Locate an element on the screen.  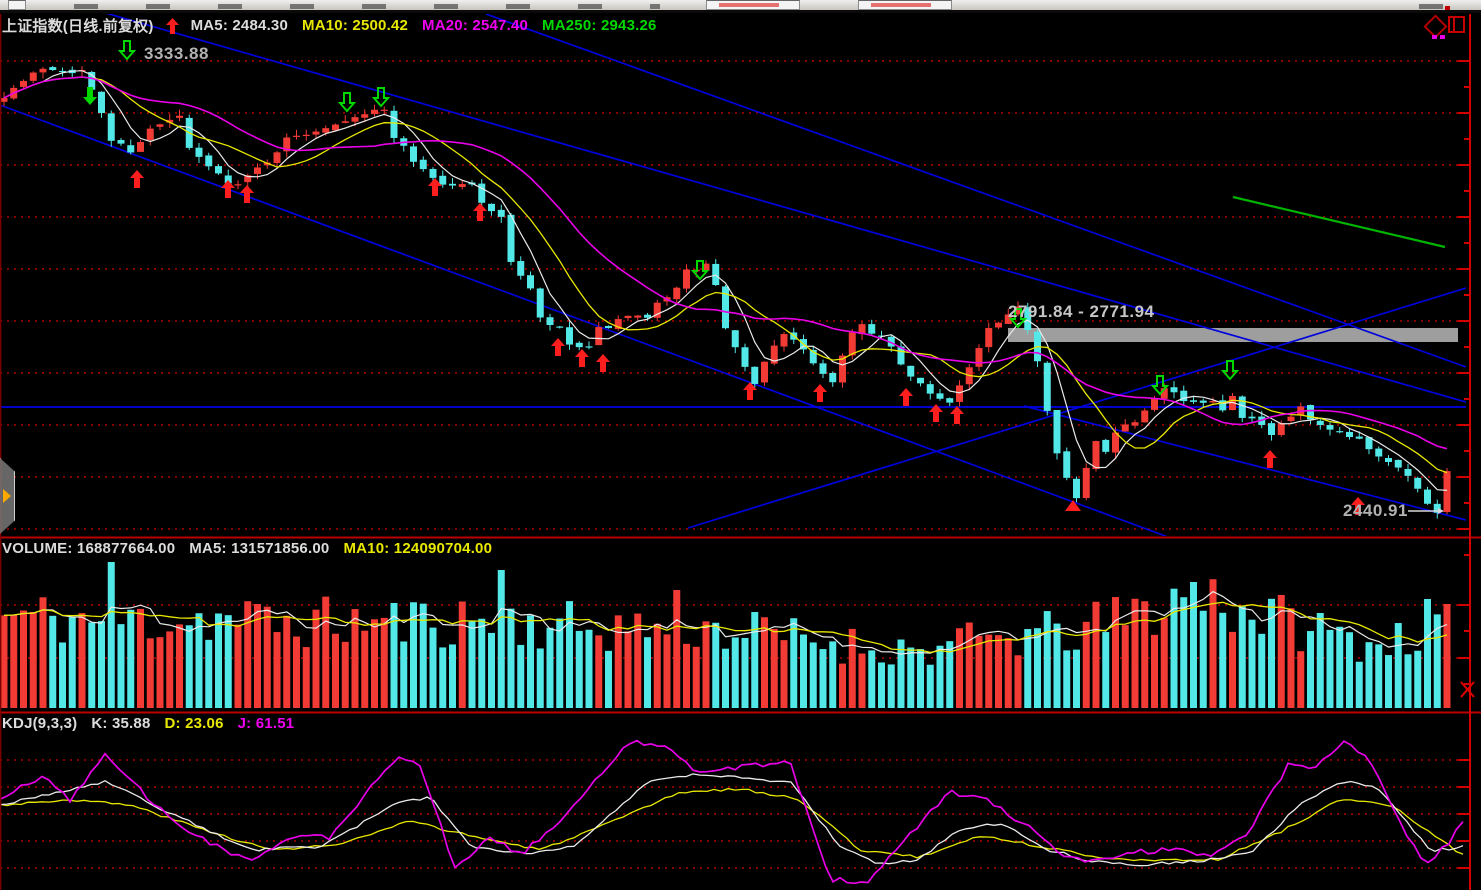
up-arrow-icon is located at coordinates (172, 25).